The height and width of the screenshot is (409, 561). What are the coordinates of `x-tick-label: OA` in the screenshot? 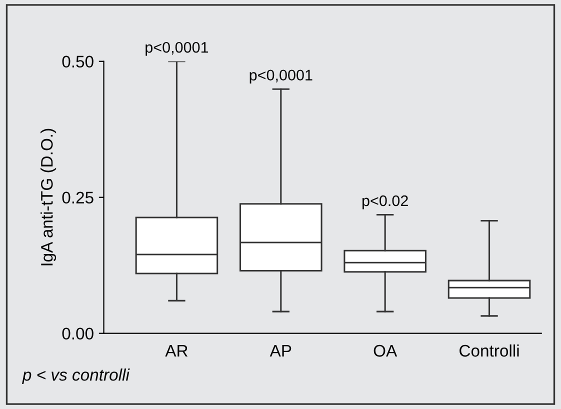 It's located at (386, 350).